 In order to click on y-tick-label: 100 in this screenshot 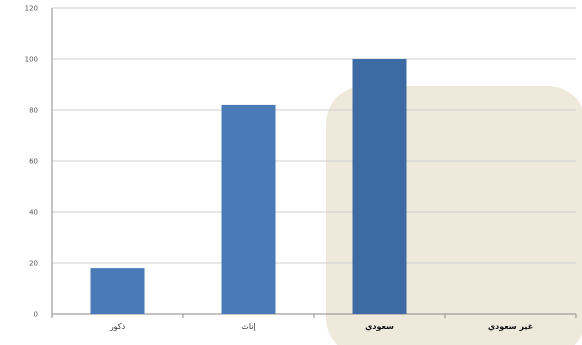, I will do `click(31, 60)`.